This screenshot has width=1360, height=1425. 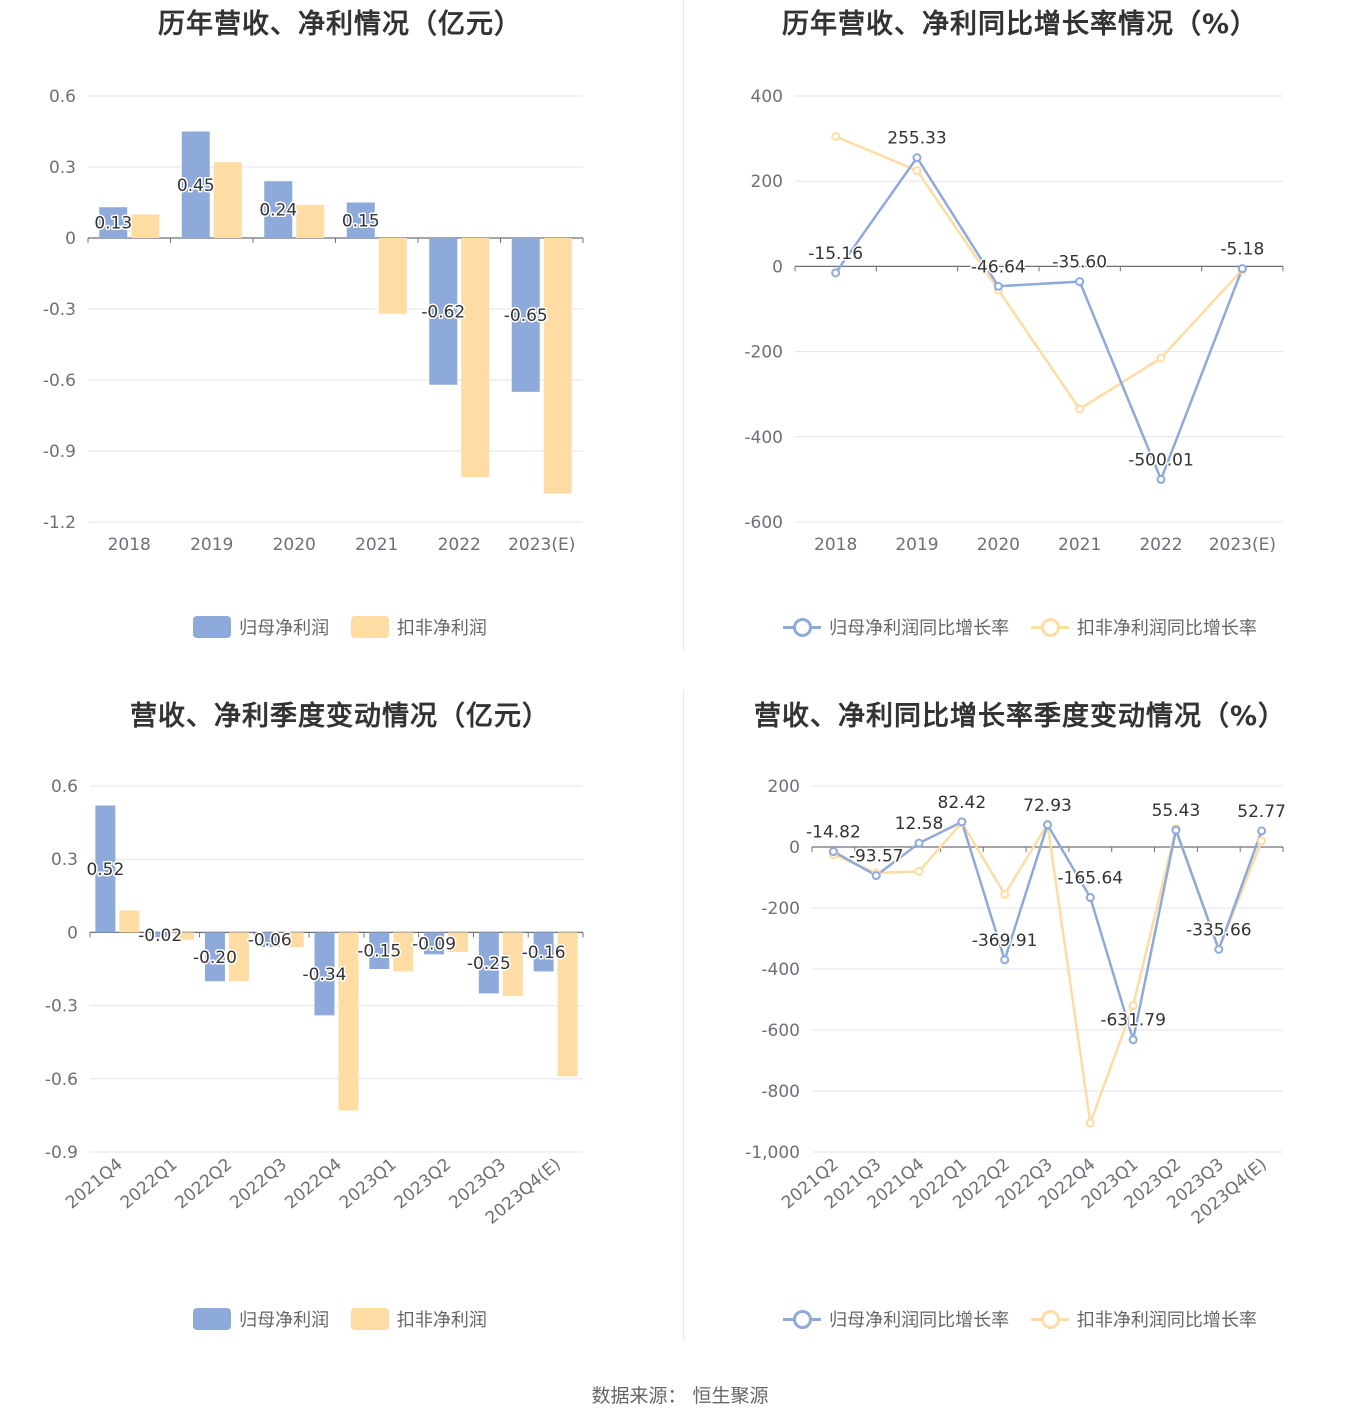 I want to click on x-tick-label: 2021Q4, so click(x=94, y=1184).